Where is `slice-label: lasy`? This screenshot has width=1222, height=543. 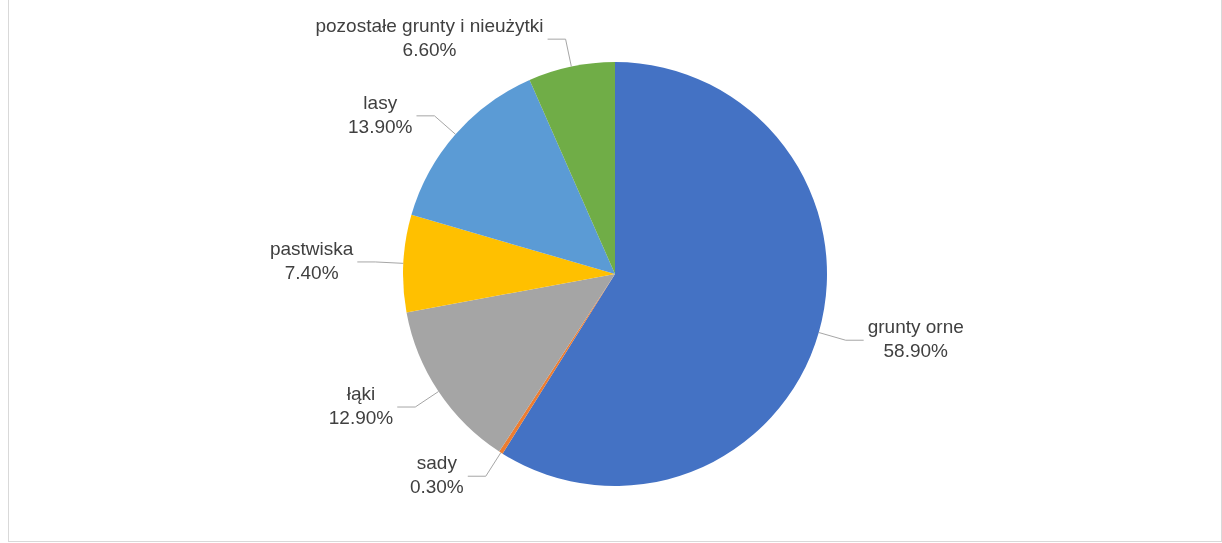 slice-label: lasy is located at coordinates (380, 103).